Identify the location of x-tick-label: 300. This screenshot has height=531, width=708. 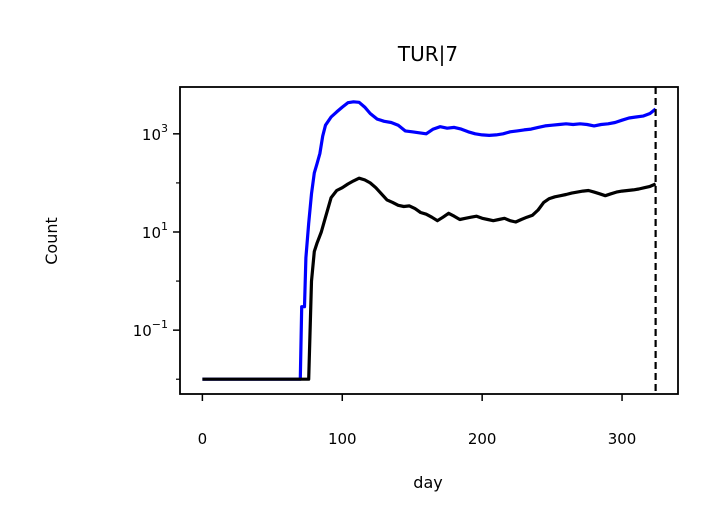
(622, 439).